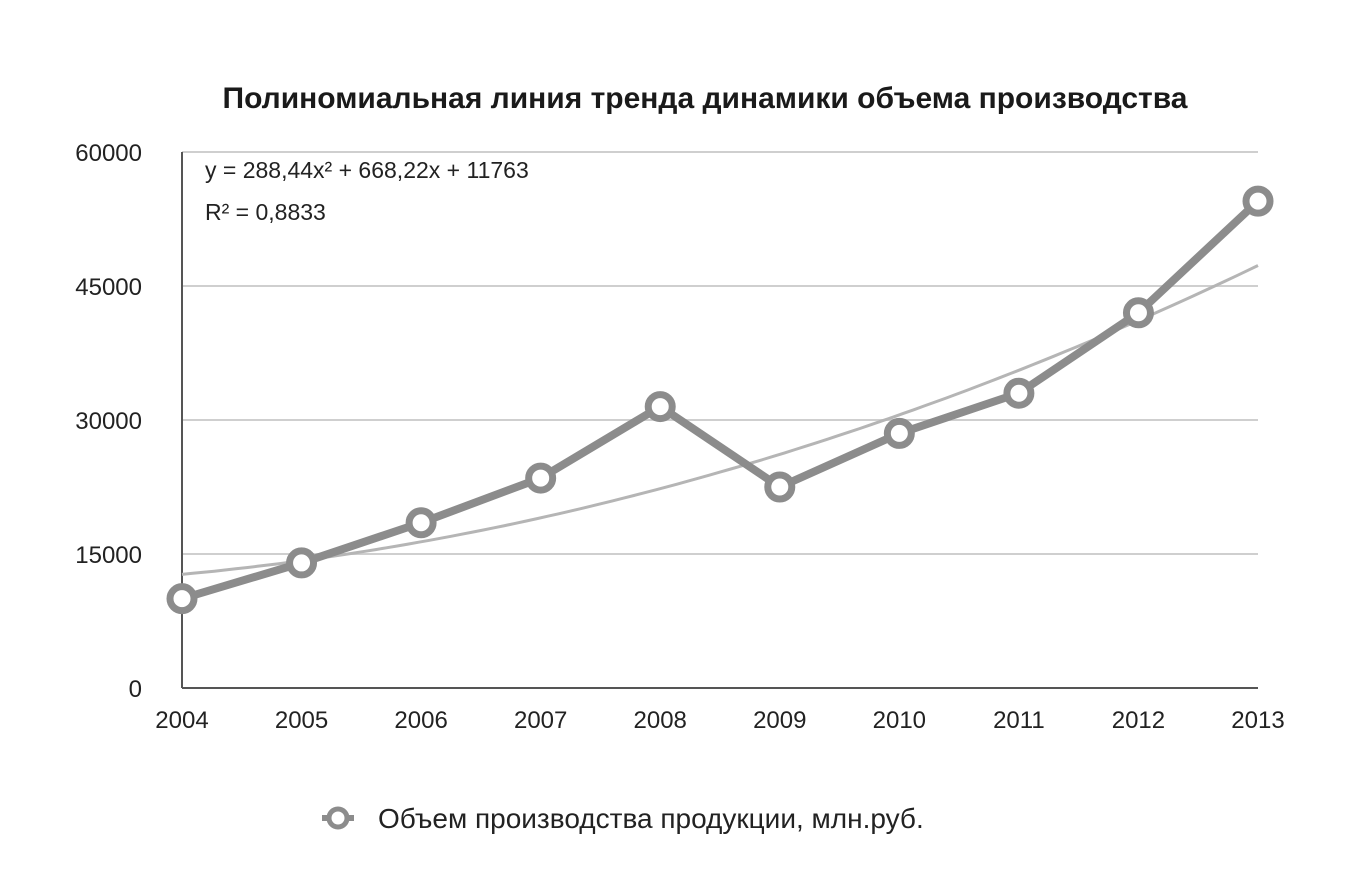 The image size is (1359, 893). What do you see at coordinates (719, 720) in the screenshot?
I see `x-tick-labels: 2004 2005 2006 2007 2008 2009 2010 2011 2012 2013` at bounding box center [719, 720].